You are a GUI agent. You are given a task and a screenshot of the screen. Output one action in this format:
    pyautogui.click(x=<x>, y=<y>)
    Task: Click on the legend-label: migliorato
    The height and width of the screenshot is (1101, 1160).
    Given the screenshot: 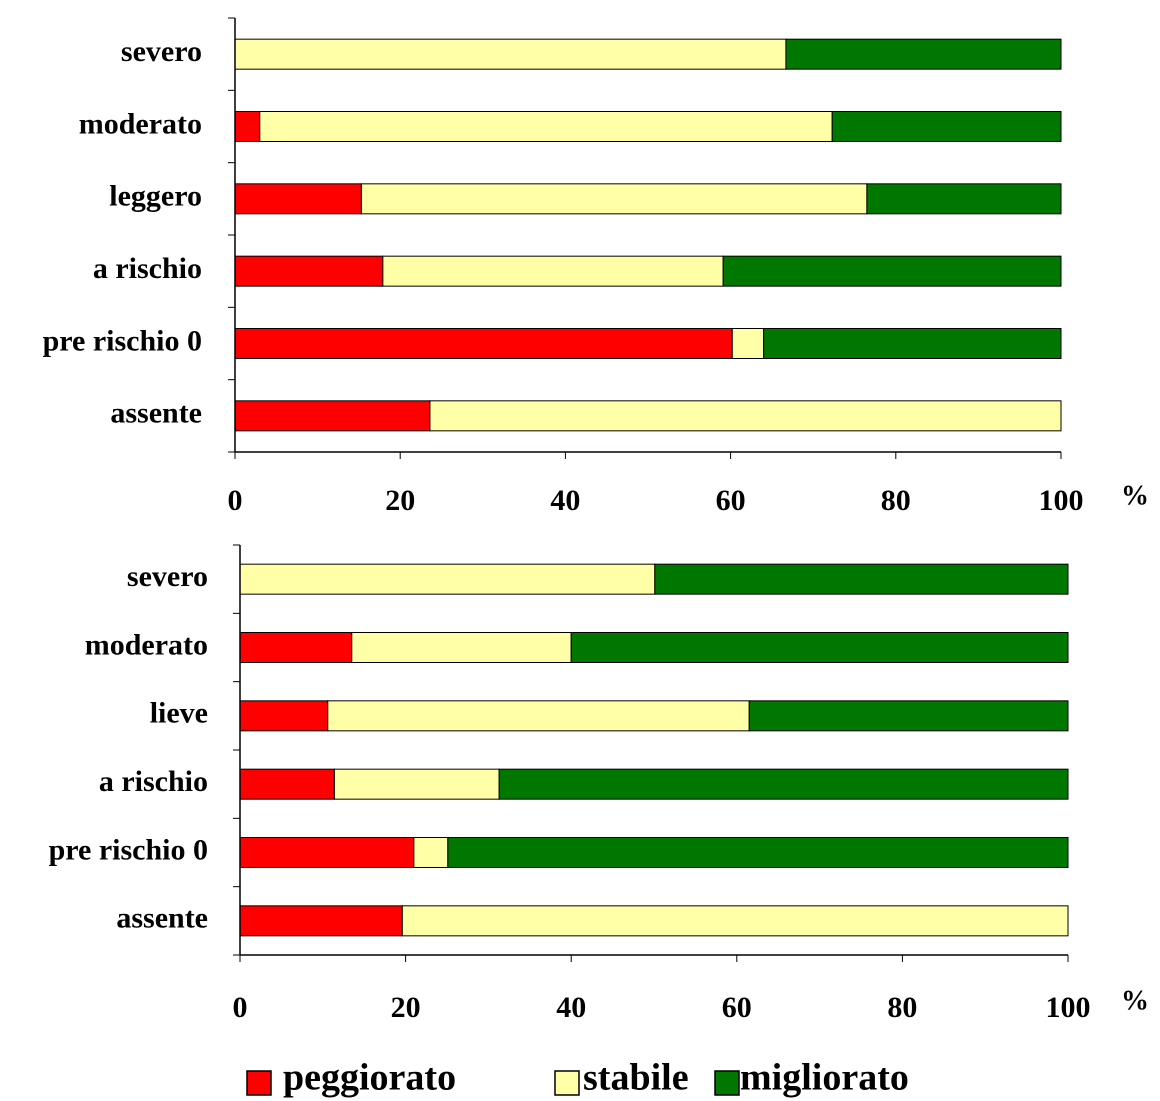 What is the action you would take?
    pyautogui.click(x=824, y=1078)
    